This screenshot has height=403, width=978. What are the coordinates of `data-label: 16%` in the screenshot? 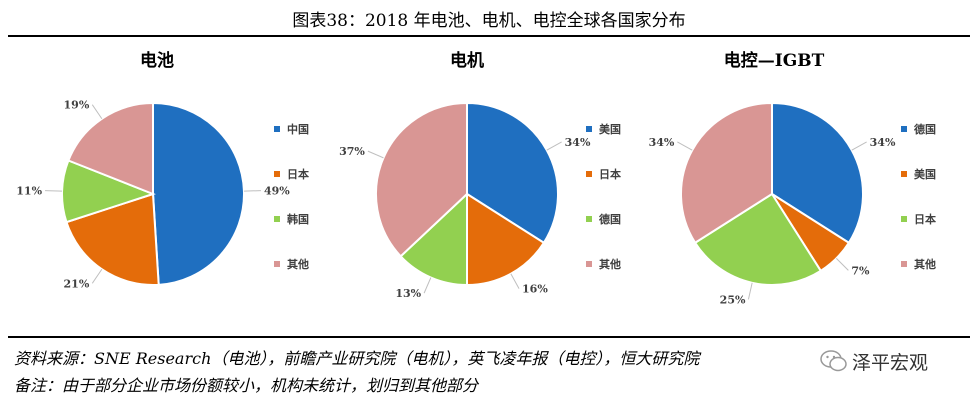 It's located at (535, 289).